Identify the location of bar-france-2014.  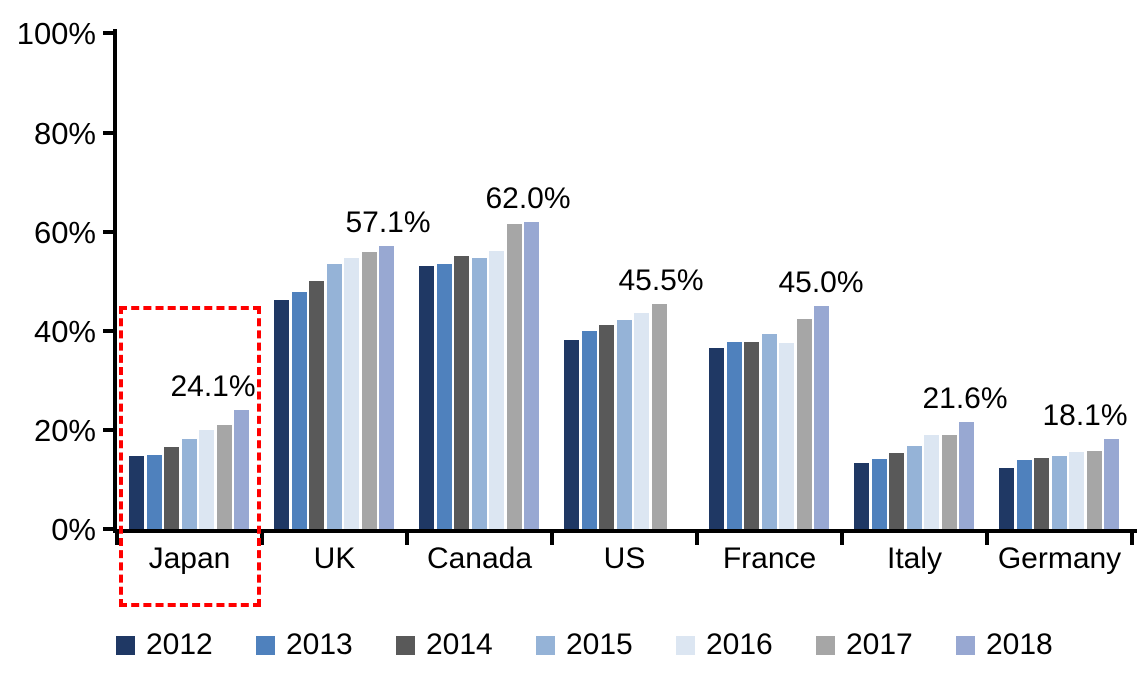
(751, 435).